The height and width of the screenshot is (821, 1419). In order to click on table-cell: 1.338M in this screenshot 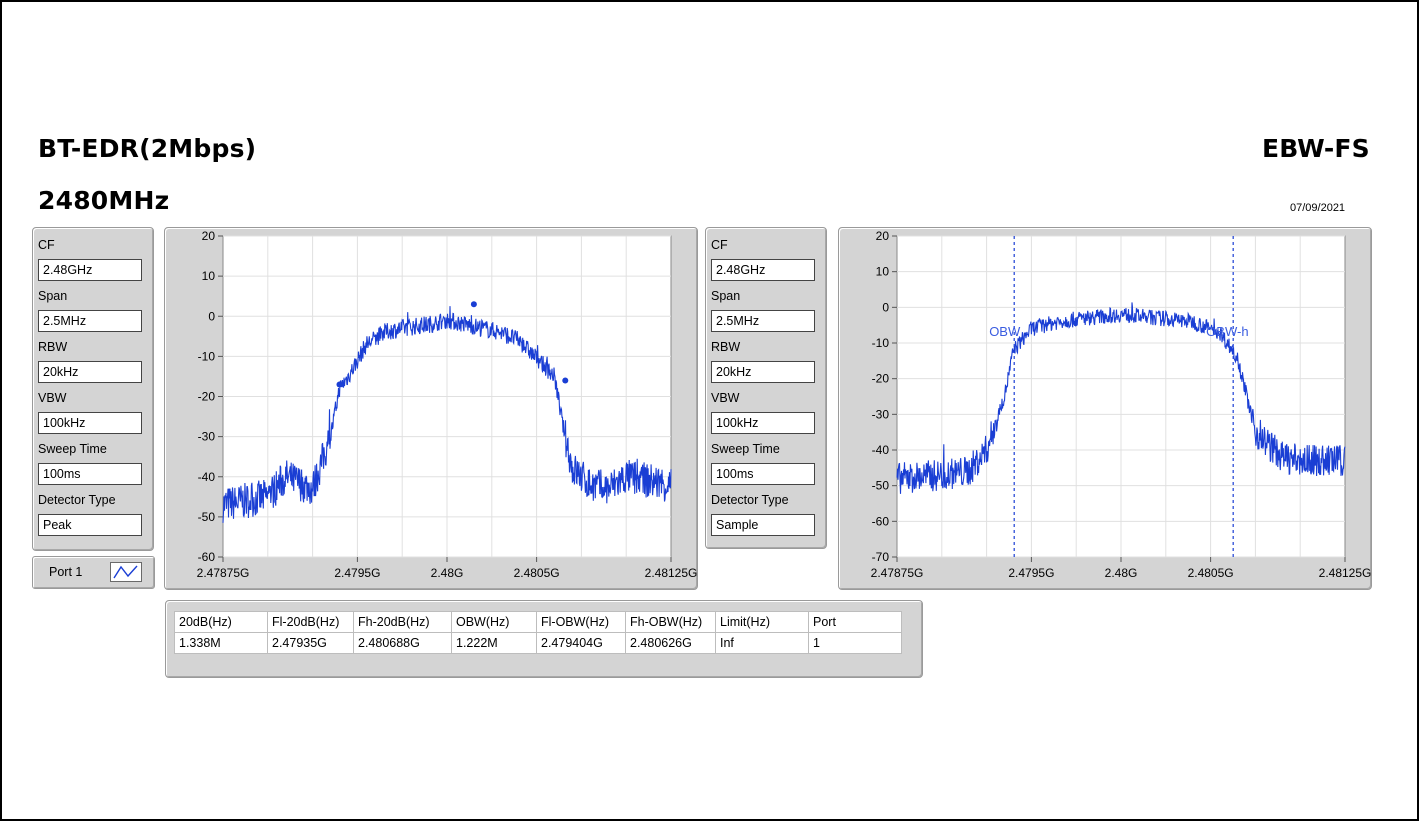, I will do `click(221, 643)`.